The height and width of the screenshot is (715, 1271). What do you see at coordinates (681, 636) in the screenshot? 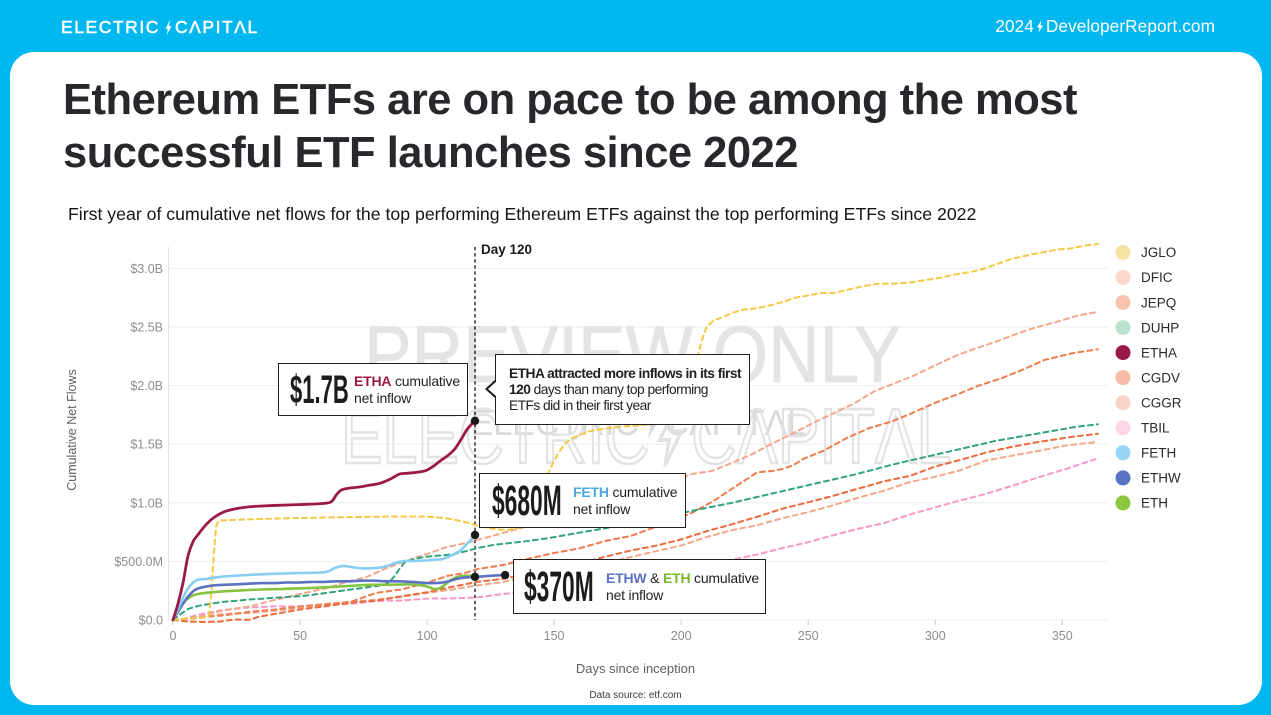
I see `svg-text: 200` at bounding box center [681, 636].